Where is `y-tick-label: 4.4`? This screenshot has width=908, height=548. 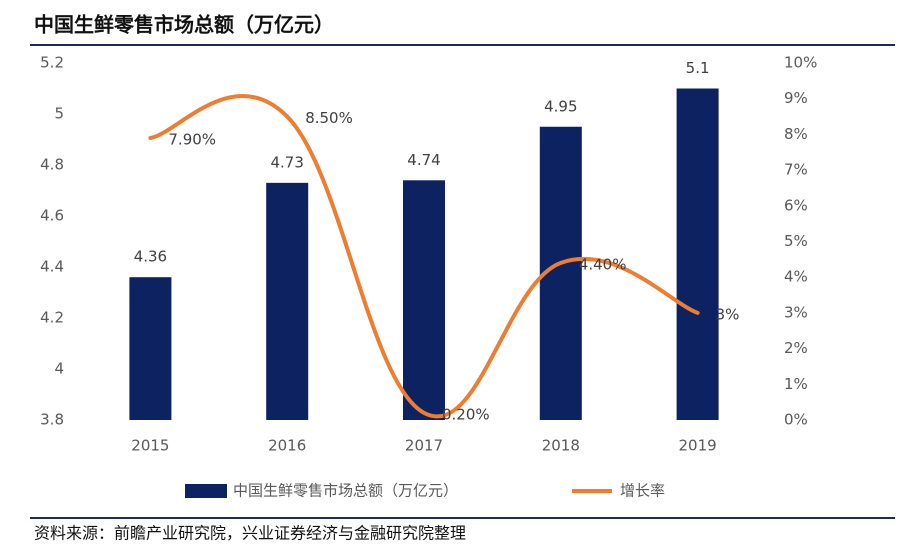
y-tick-label: 4.4 is located at coordinates (52, 267).